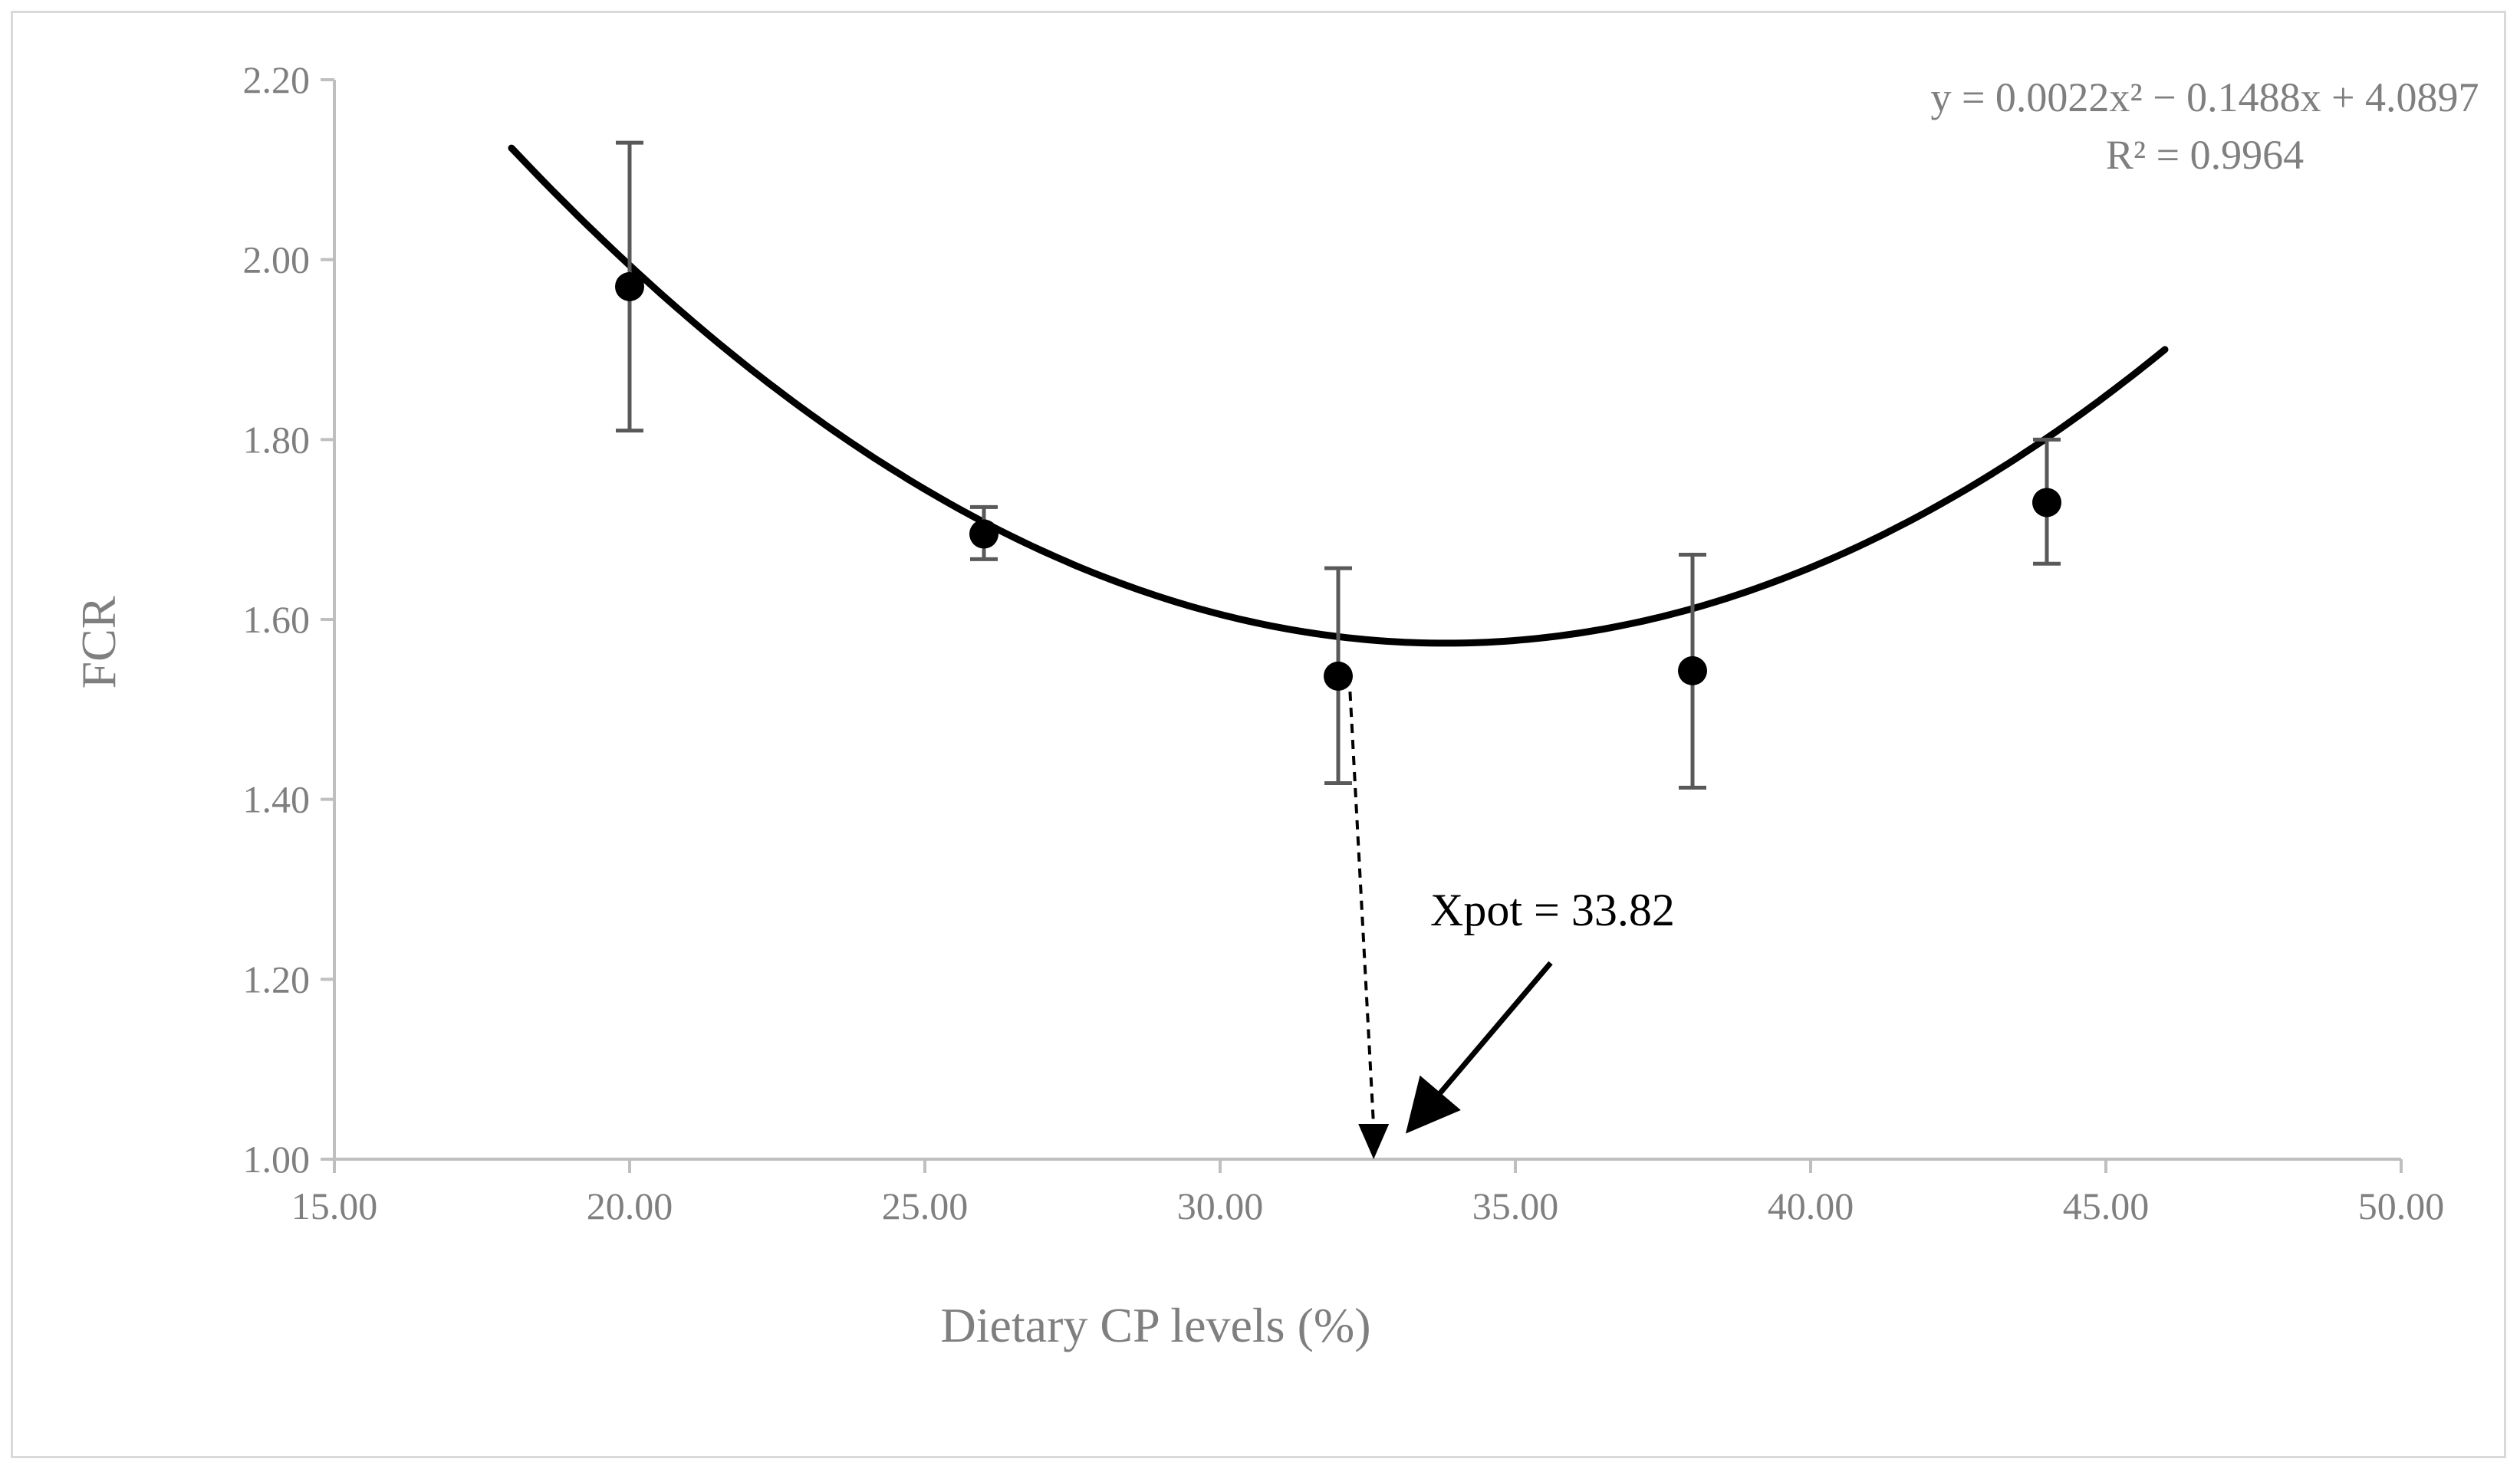 The image size is (2520, 1472). What do you see at coordinates (1374, 1142) in the screenshot?
I see `drop-arrowhead` at bounding box center [1374, 1142].